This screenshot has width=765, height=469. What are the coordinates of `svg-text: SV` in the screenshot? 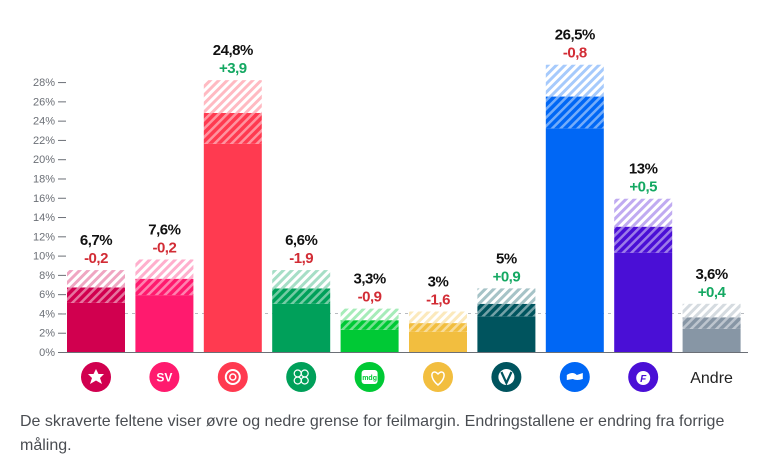 It's located at (164, 378).